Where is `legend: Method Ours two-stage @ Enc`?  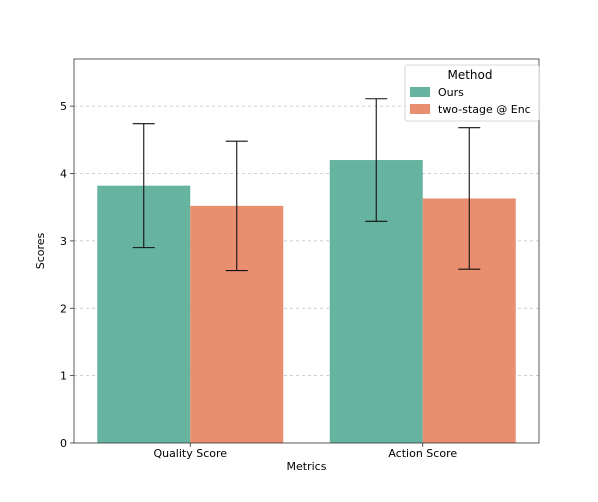
legend: Method Ours two-stage @ Enc is located at coordinates (472, 93).